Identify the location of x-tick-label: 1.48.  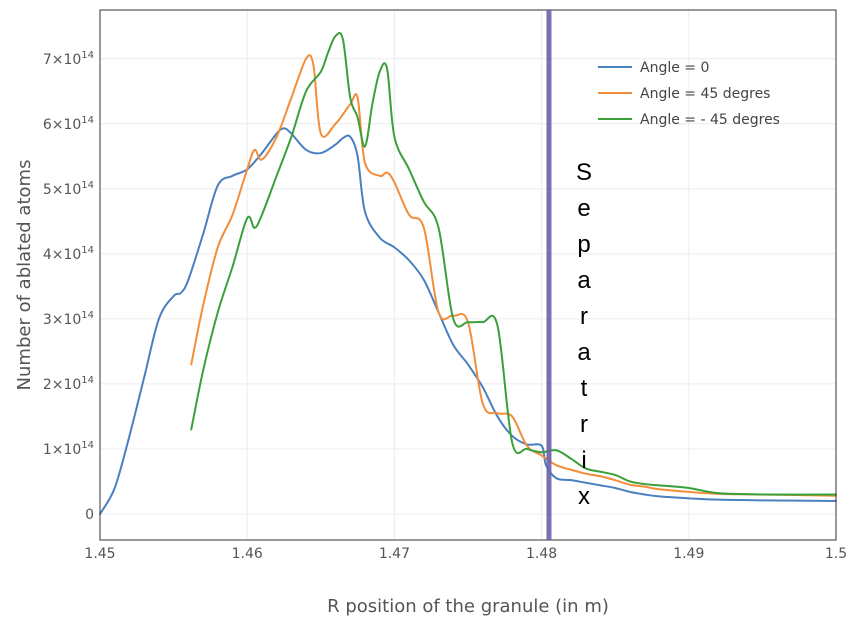
(541, 554).